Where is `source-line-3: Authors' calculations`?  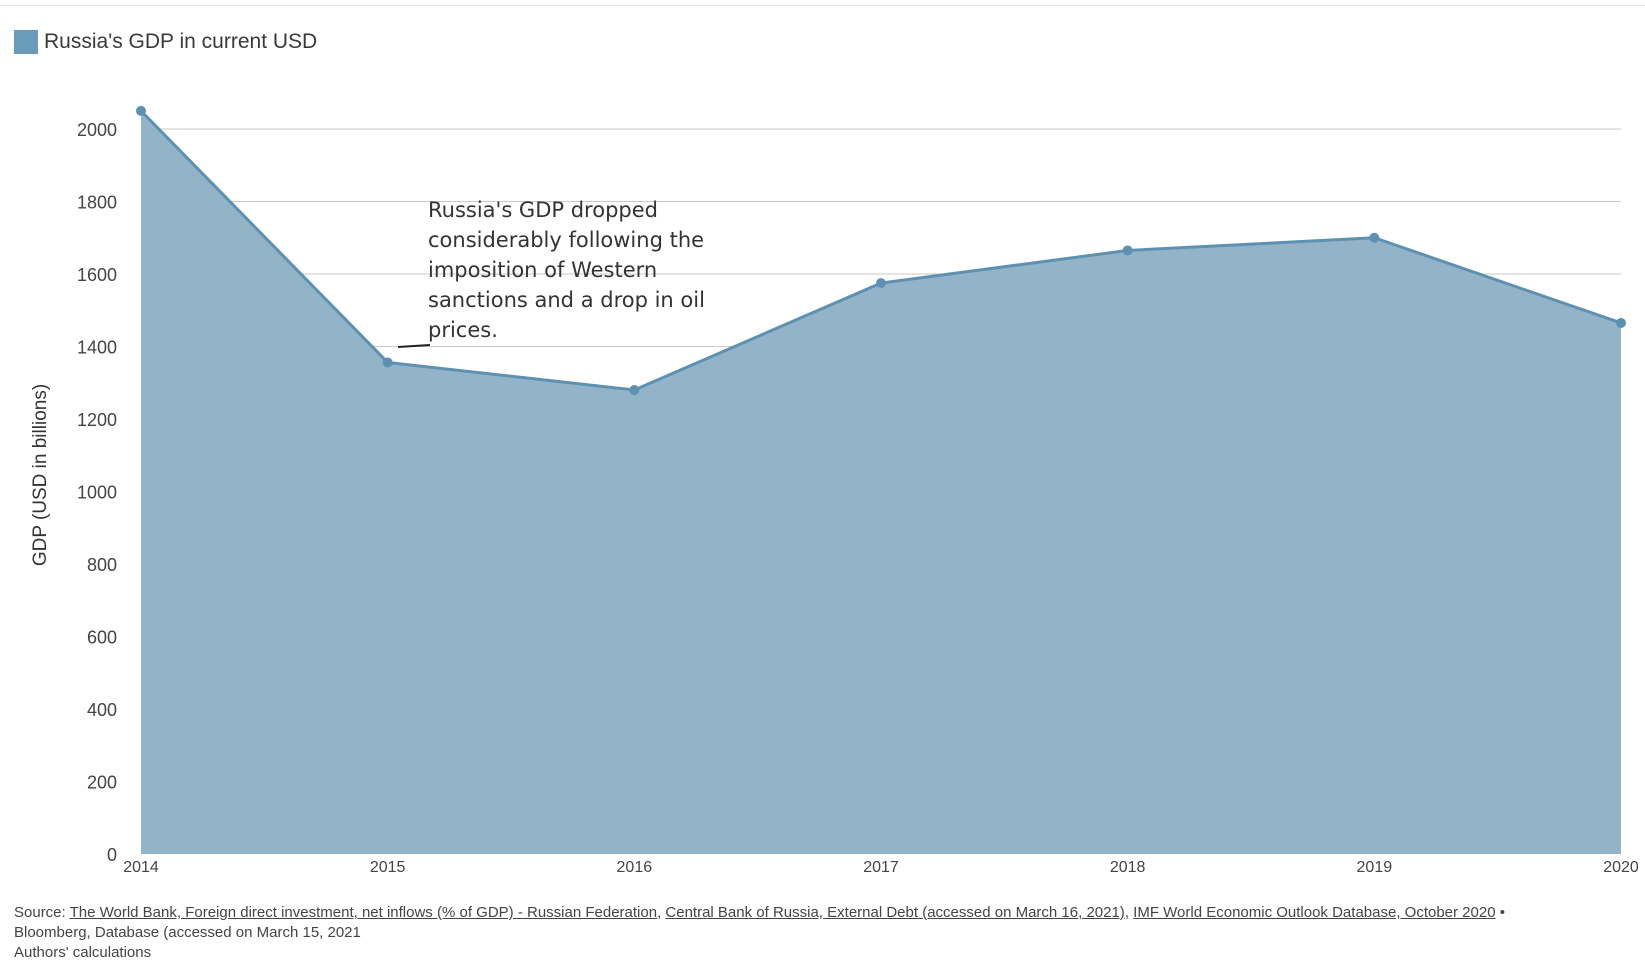 source-line-3: Authors' calculations is located at coordinates (83, 952).